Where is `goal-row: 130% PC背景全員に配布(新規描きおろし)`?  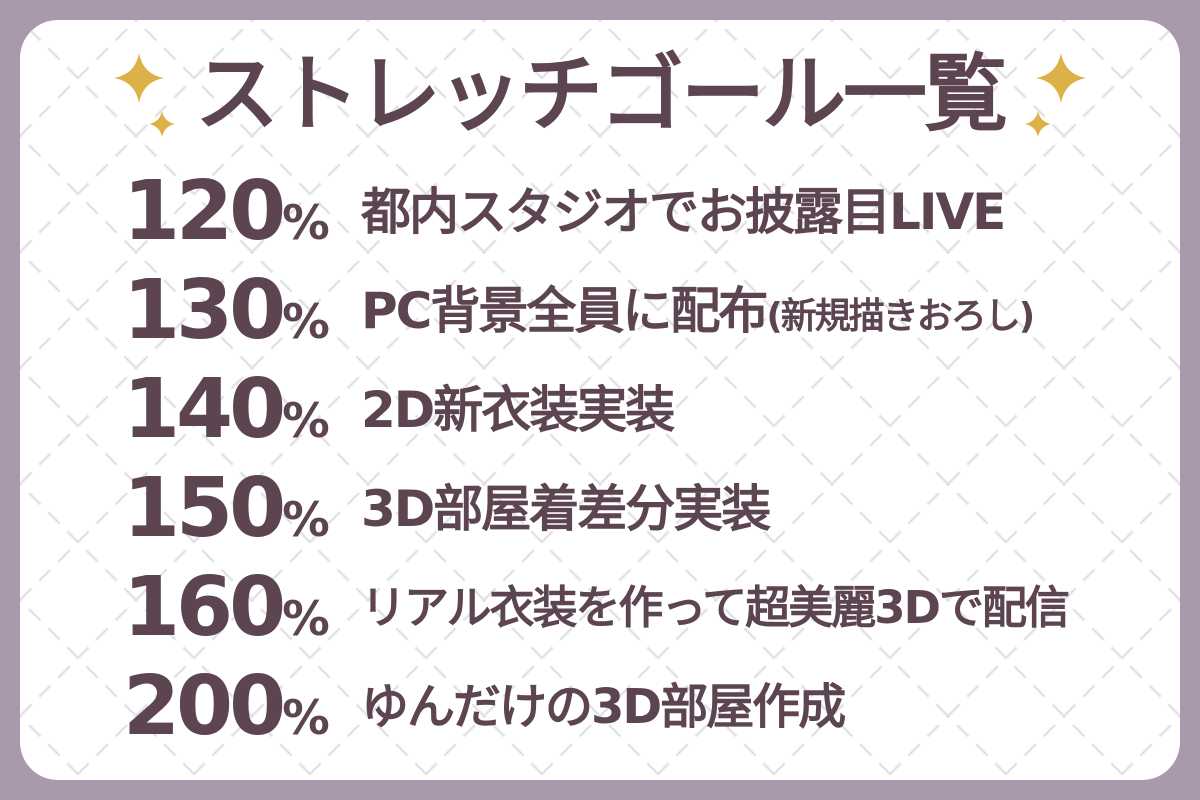
goal-row: 130% PC背景全員に配布(新規描きおろし) is located at coordinates (636, 310).